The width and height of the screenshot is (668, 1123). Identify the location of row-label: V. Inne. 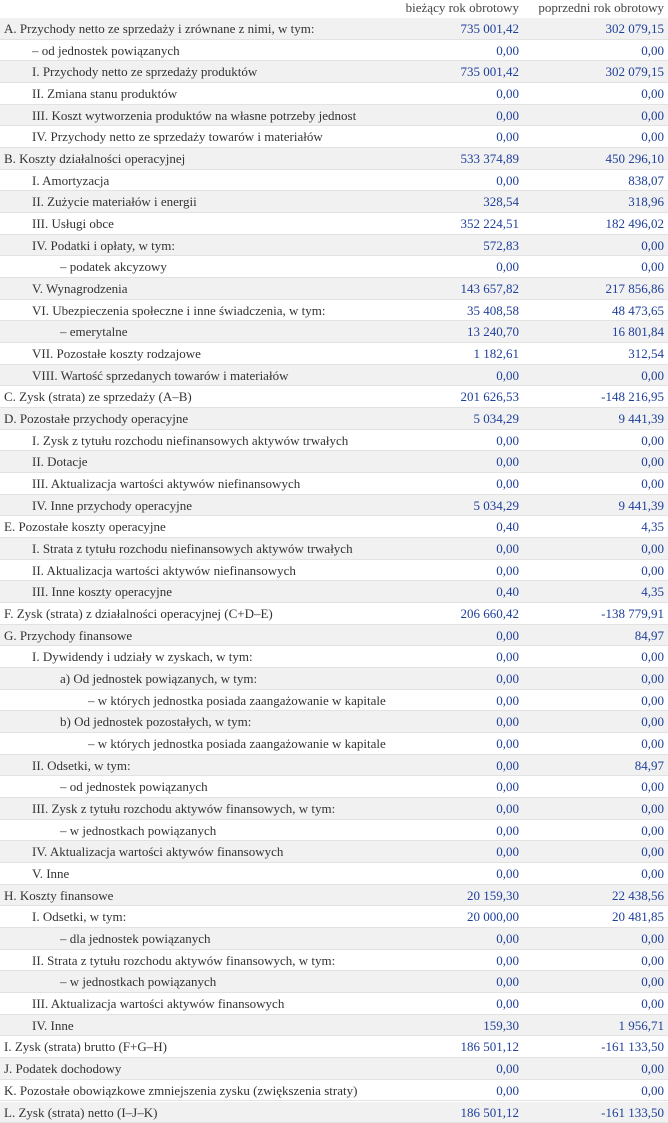
(51, 874).